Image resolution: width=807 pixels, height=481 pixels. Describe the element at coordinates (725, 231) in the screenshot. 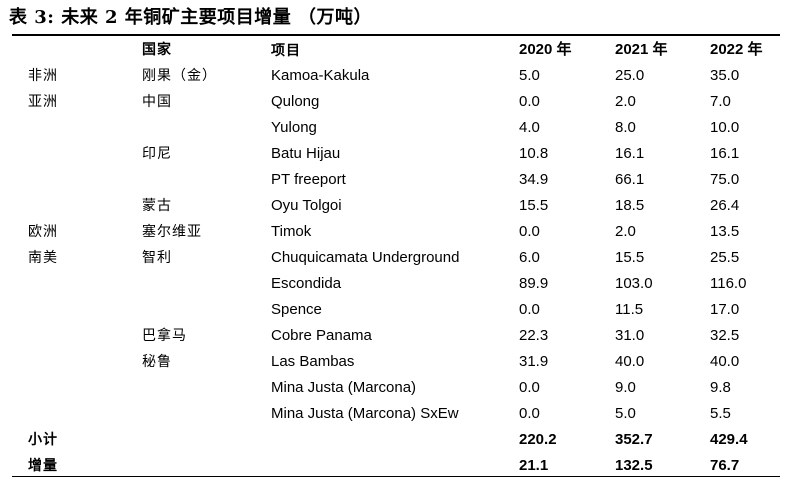

I see `row-2022: 13.5` at that location.